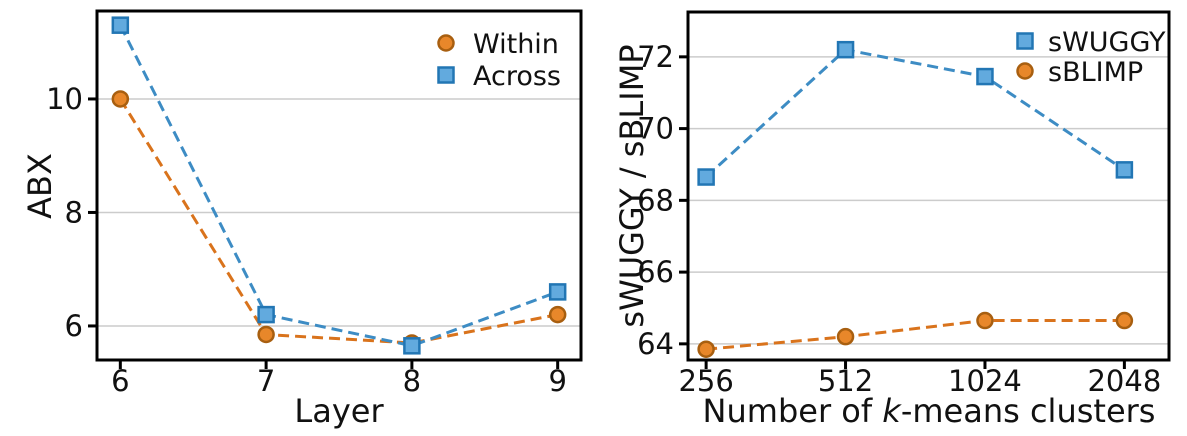 The width and height of the screenshot is (1187, 436). Describe the element at coordinates (1095, 72) in the screenshot. I see `legend-label-sblimp: sBLIMP` at that location.